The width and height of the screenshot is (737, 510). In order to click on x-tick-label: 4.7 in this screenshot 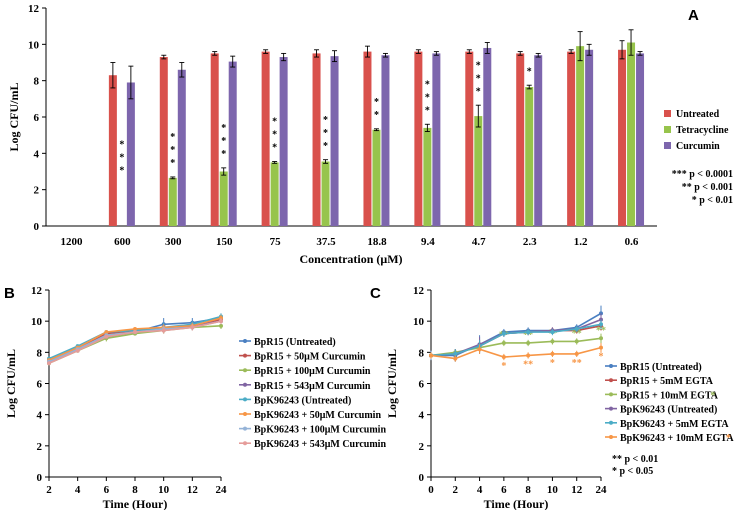, I will do `click(479, 242)`.